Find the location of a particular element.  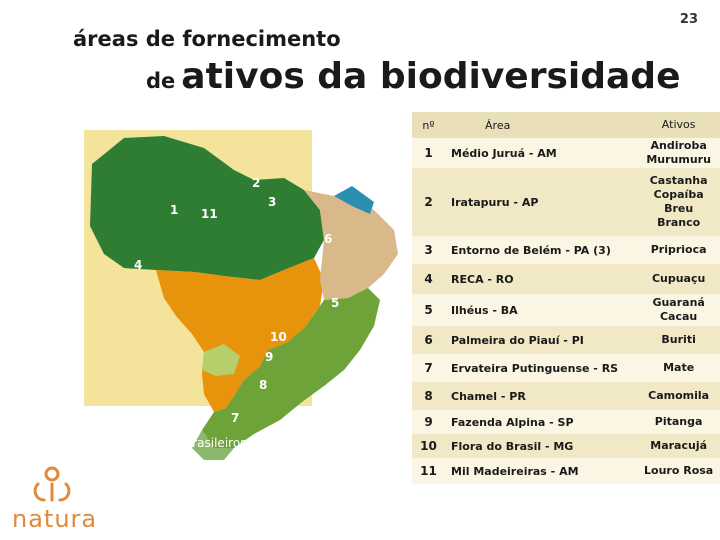

header-number: nº is located at coordinates (429, 125).